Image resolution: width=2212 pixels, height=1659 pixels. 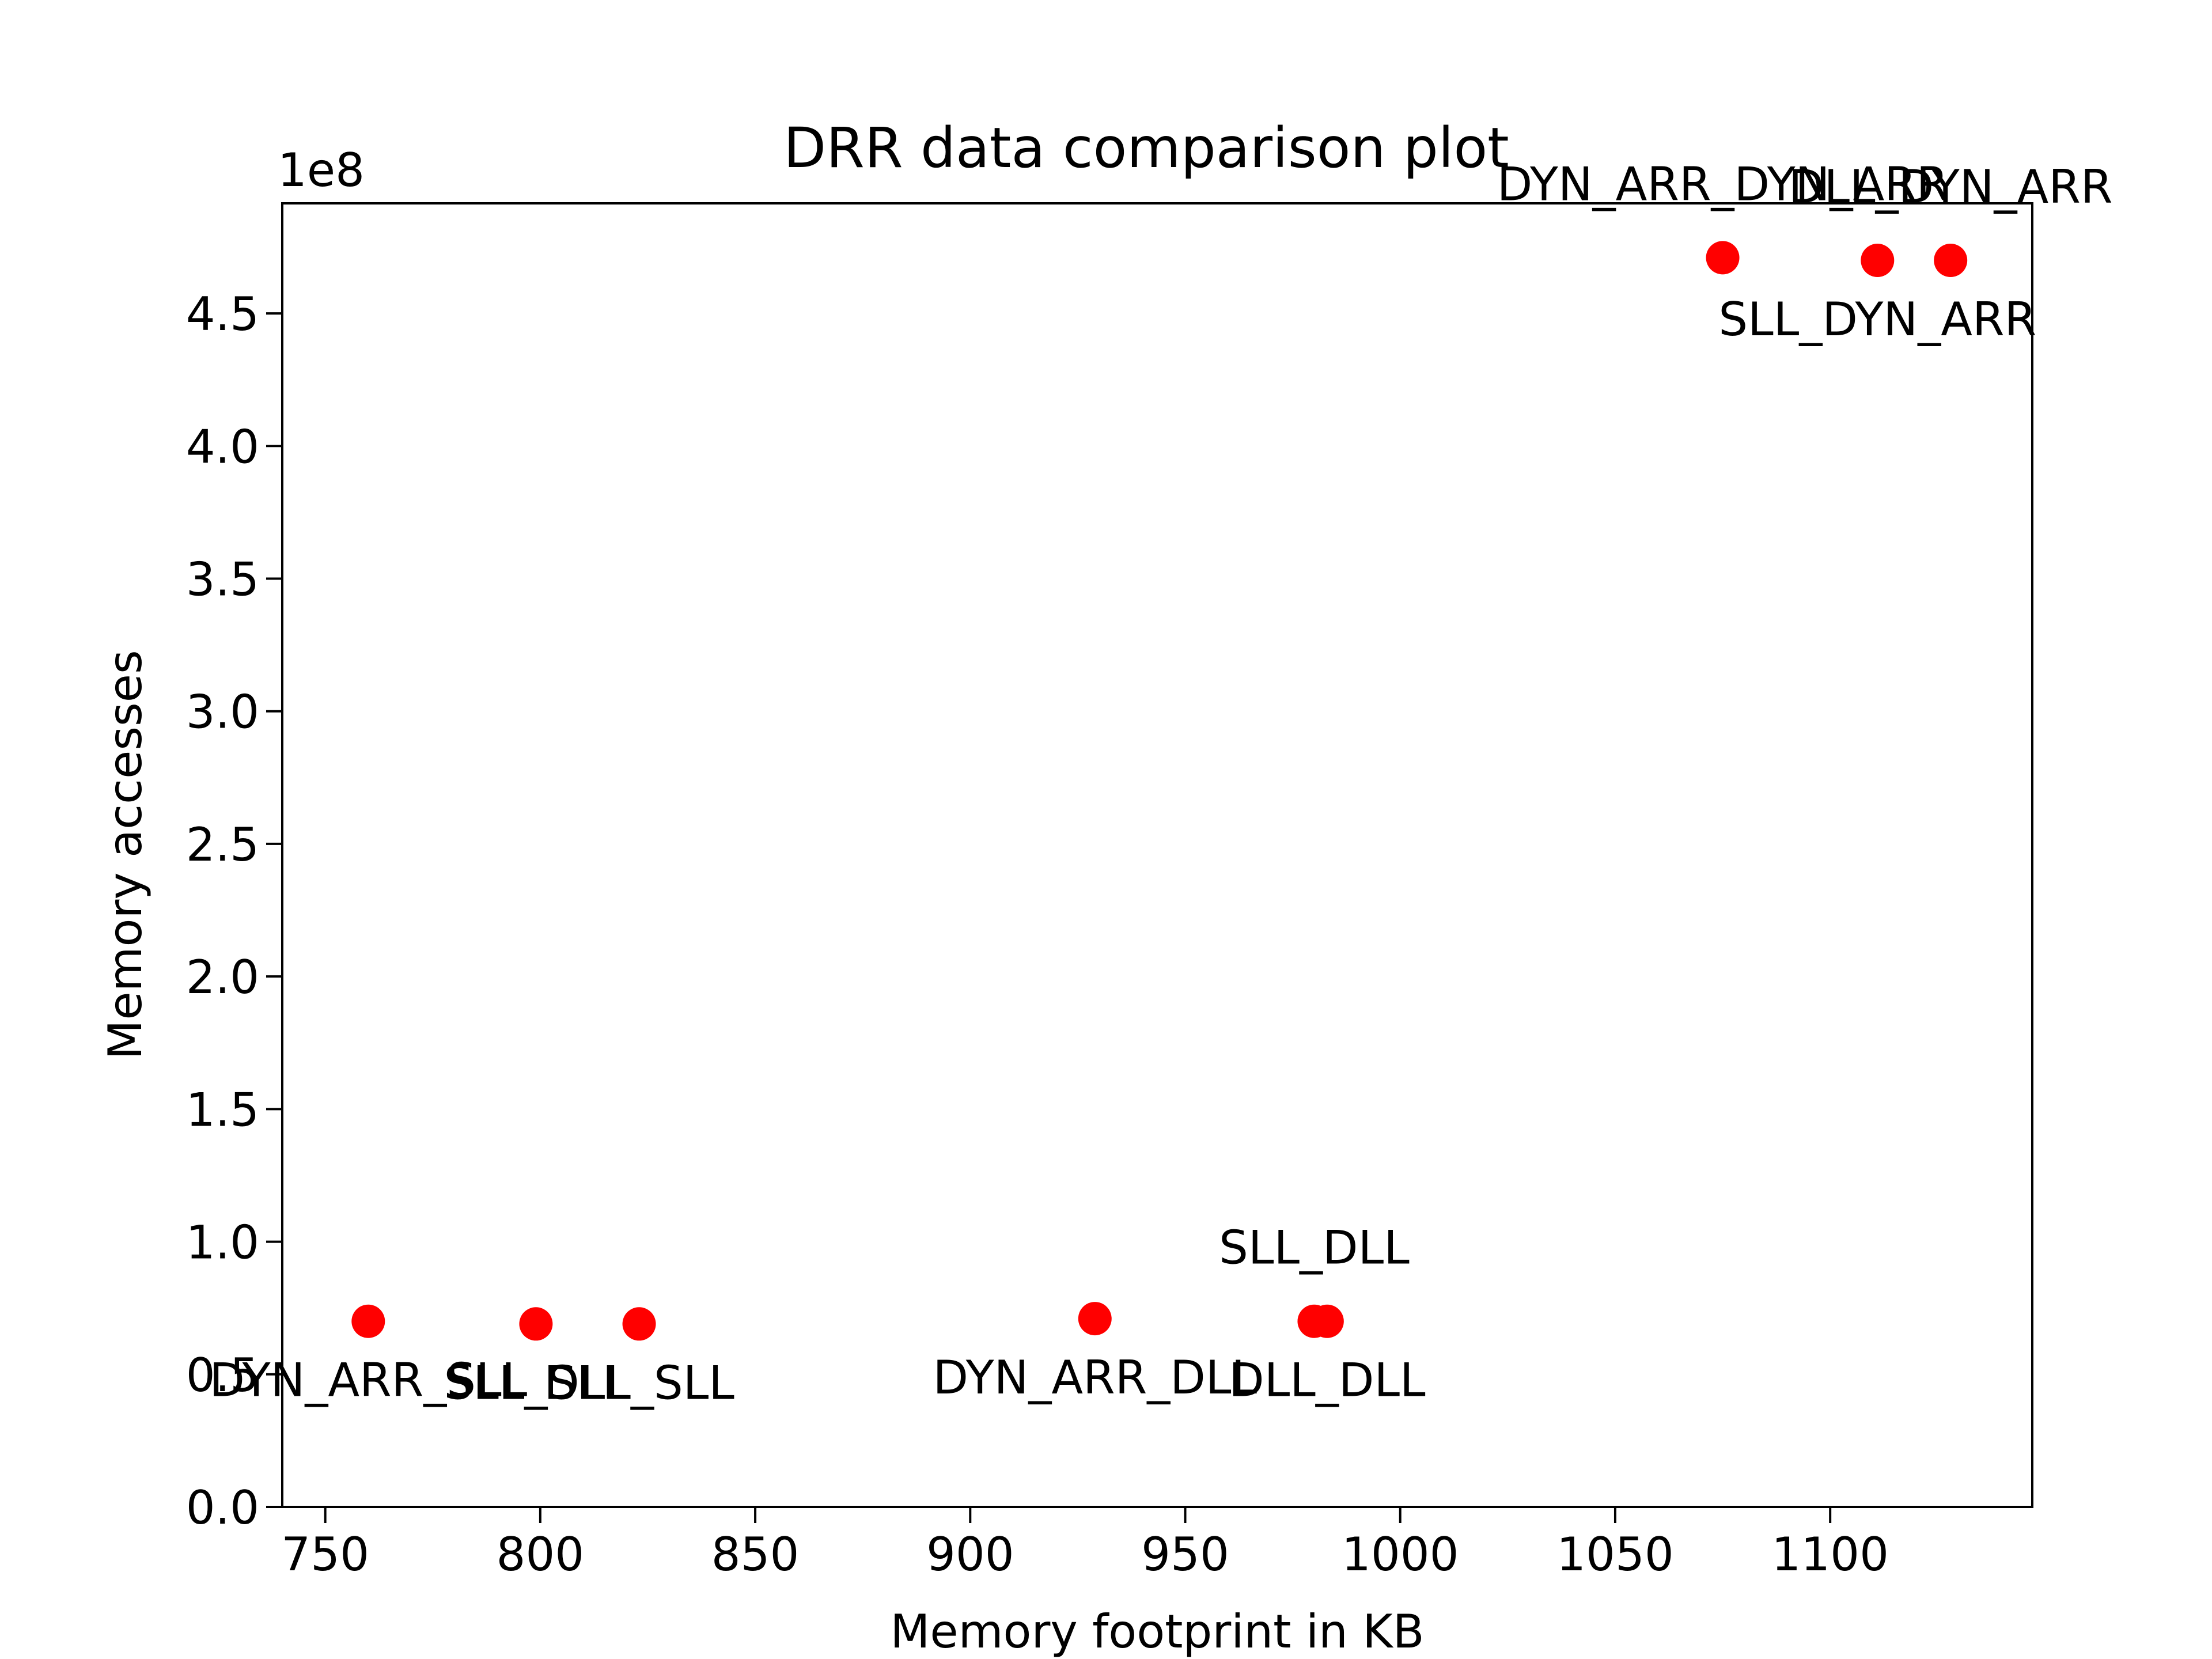 I want to click on y-axis-label: Memory accesses, so click(x=125, y=854).